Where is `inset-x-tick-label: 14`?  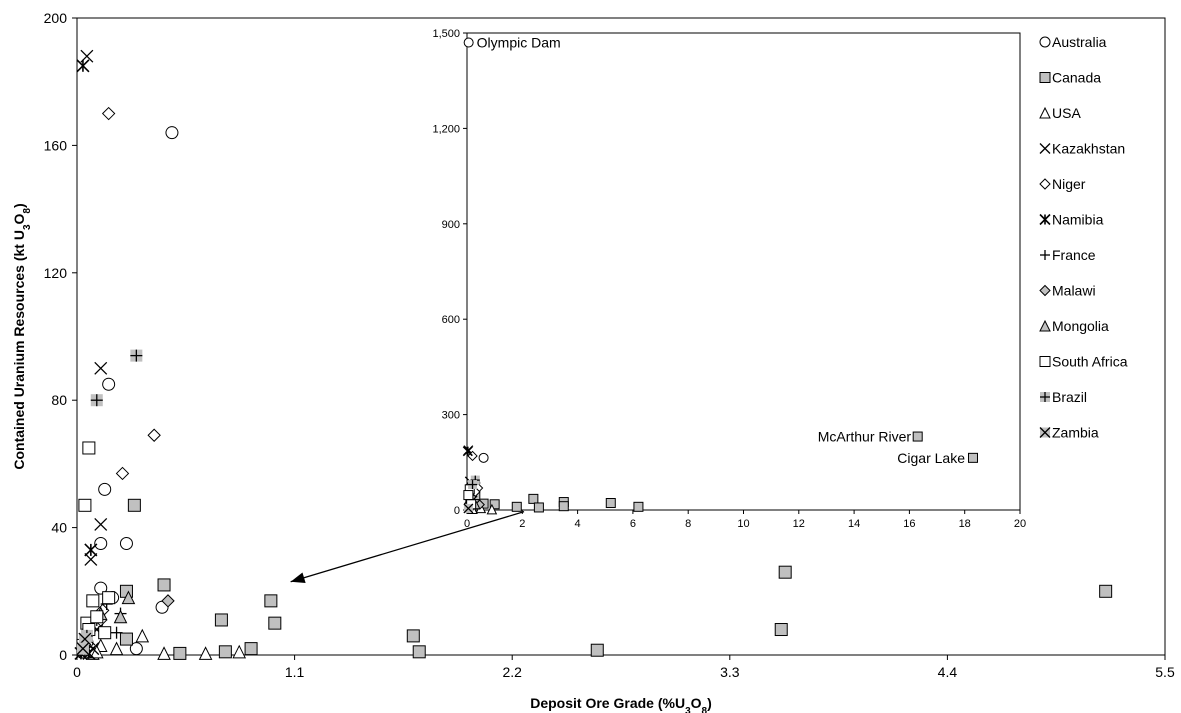
inset-x-tick-label: 14 is located at coordinates (854, 524).